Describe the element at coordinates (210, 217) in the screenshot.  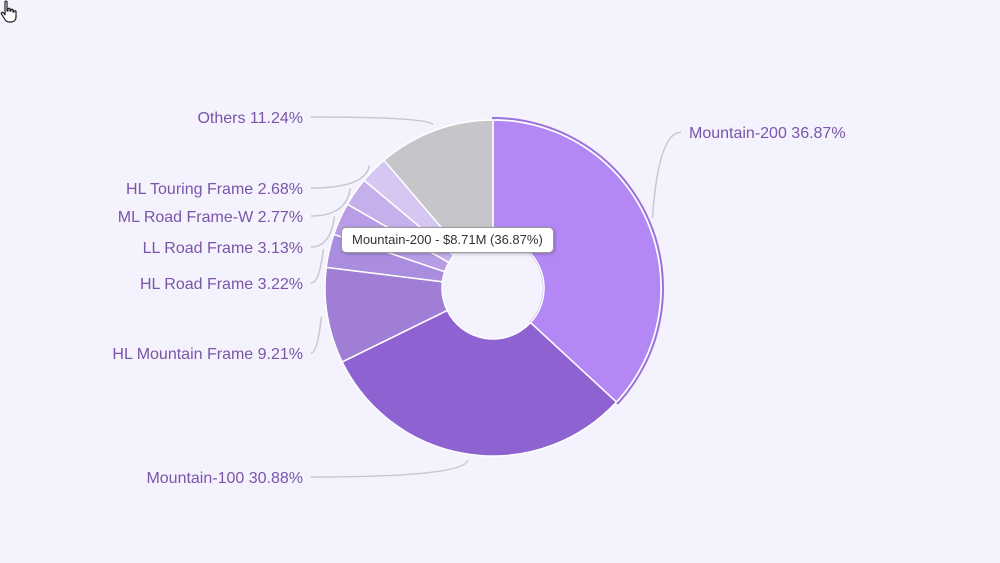
I see `label-ml-road-frame-w: ML Road Frame-W 2.77%` at that location.